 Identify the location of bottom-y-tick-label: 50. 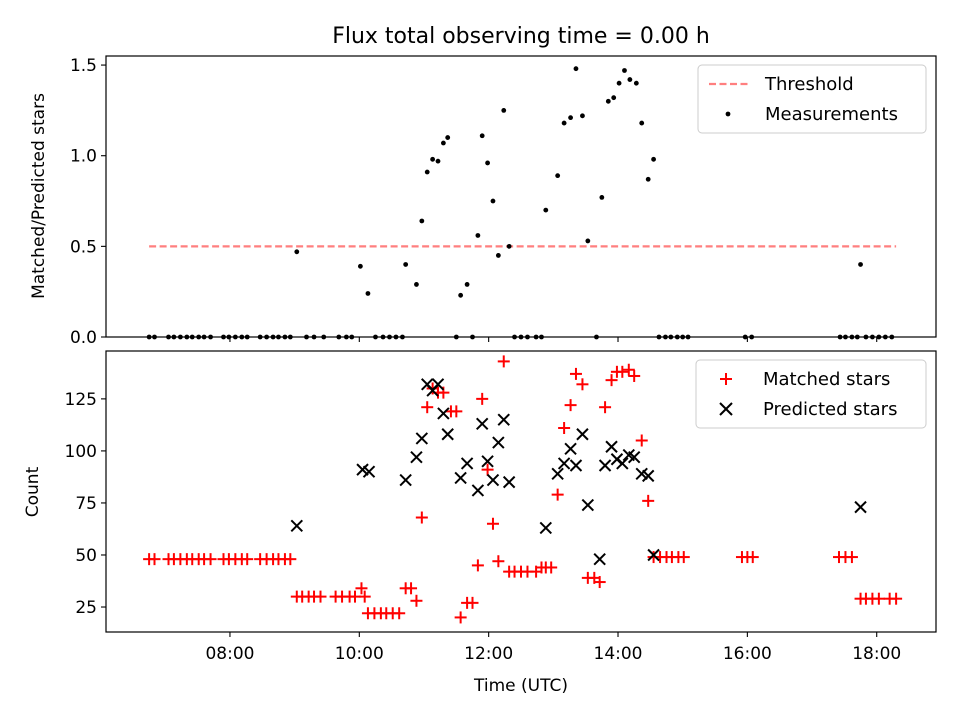
(86, 556).